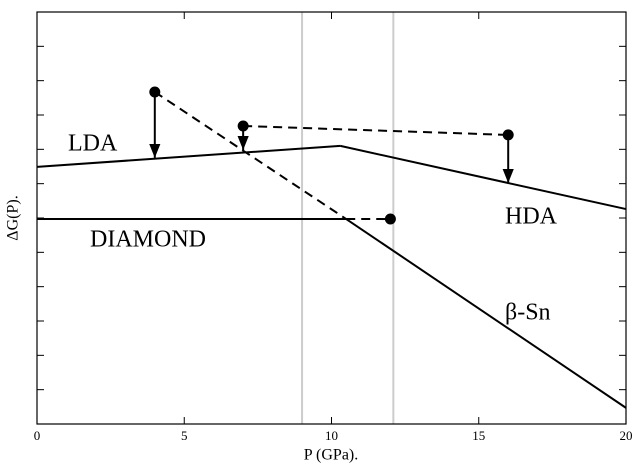 The width and height of the screenshot is (636, 466). Describe the element at coordinates (331, 435) in the screenshot. I see `x-tick-label: 10` at that location.